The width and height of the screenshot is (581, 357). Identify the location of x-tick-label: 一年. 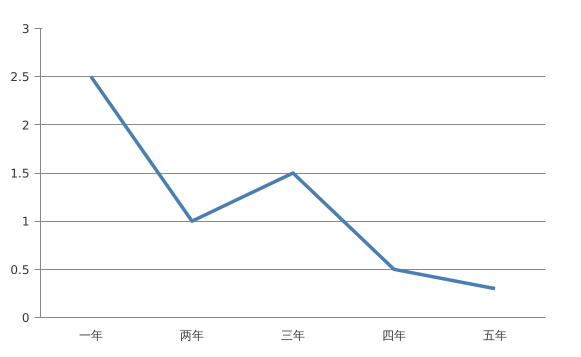
(91, 335).